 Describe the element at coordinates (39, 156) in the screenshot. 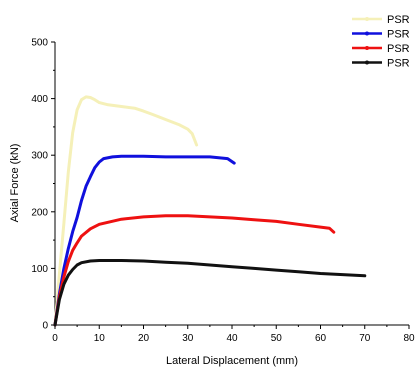

I see `y-tick-label: 300` at that location.